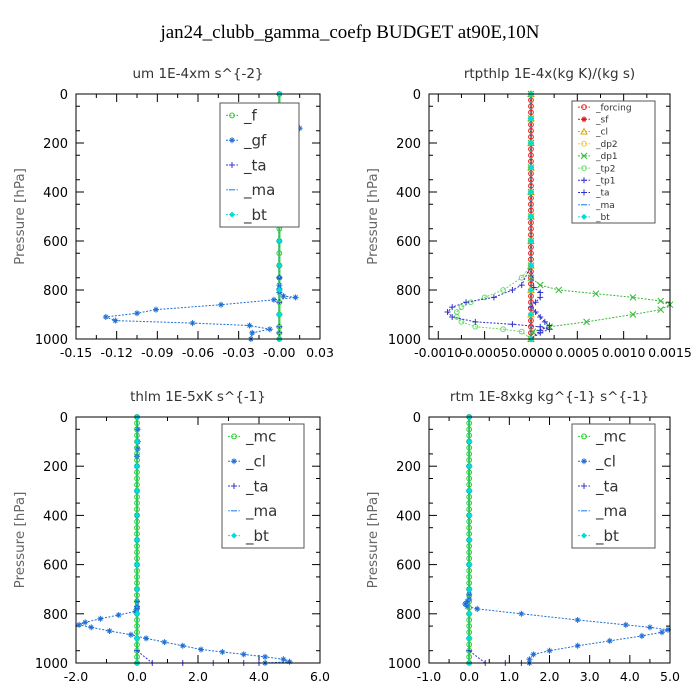 Image resolution: width=700 pixels, height=700 pixels. Describe the element at coordinates (605, 461) in the screenshot. I see `legend-label: _cl` at that location.